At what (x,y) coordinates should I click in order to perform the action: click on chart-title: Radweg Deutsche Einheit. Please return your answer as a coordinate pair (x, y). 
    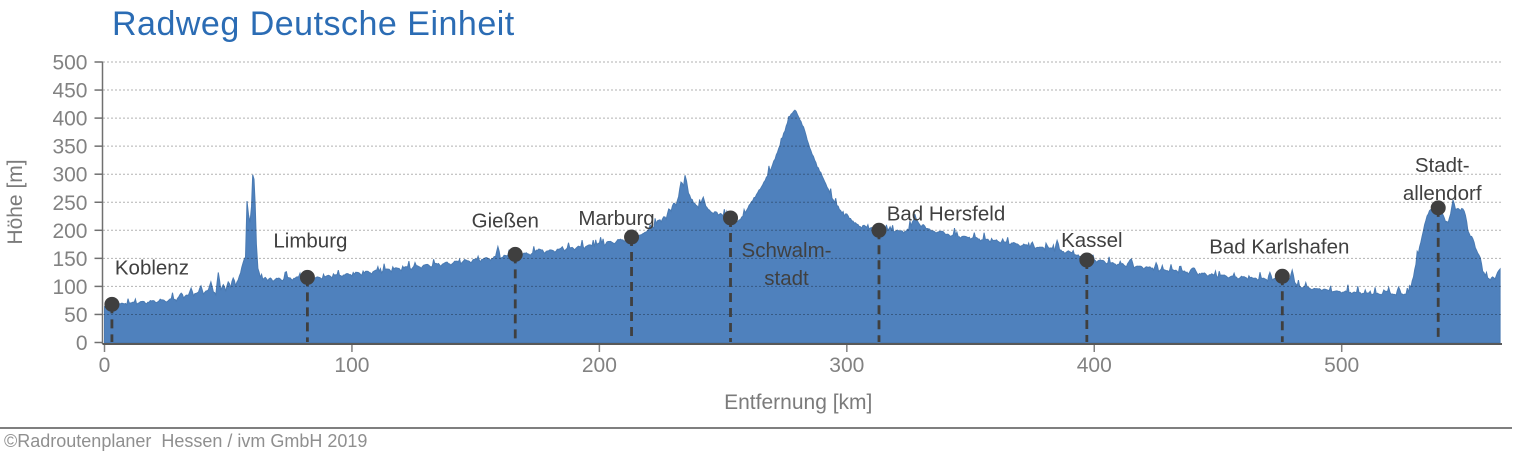
    Looking at the image, I should click on (313, 24).